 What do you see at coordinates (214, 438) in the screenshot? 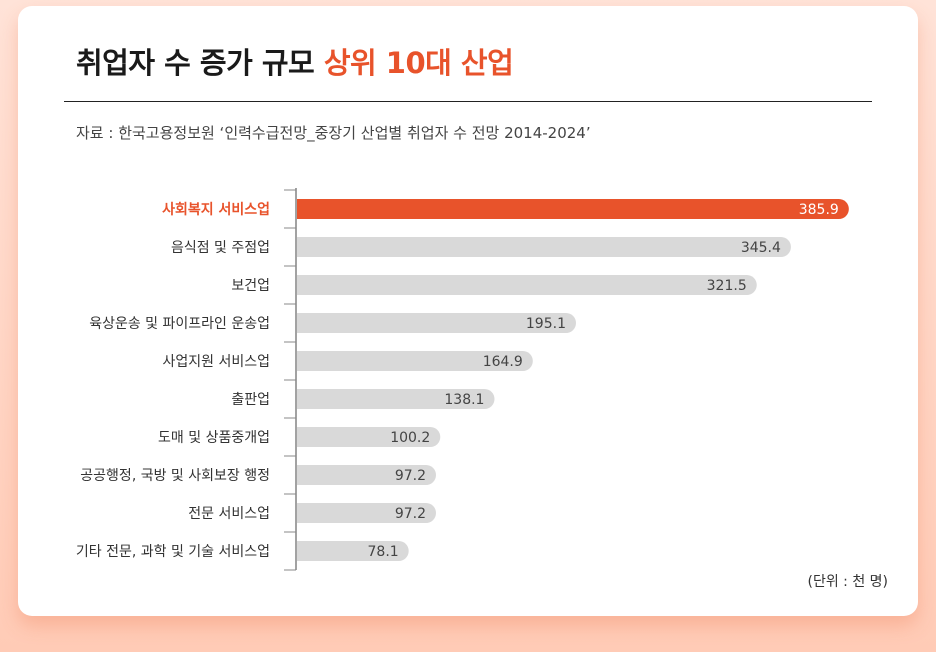
I see `category-label: 도매 및 상품중개업` at bounding box center [214, 438].